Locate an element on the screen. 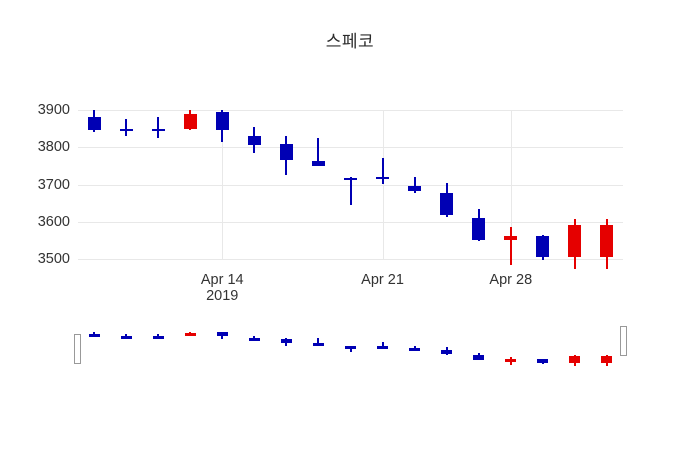 Image resolution: width=700 pixels, height=450 pixels. y-axis-label: 3500 is located at coordinates (53, 259).